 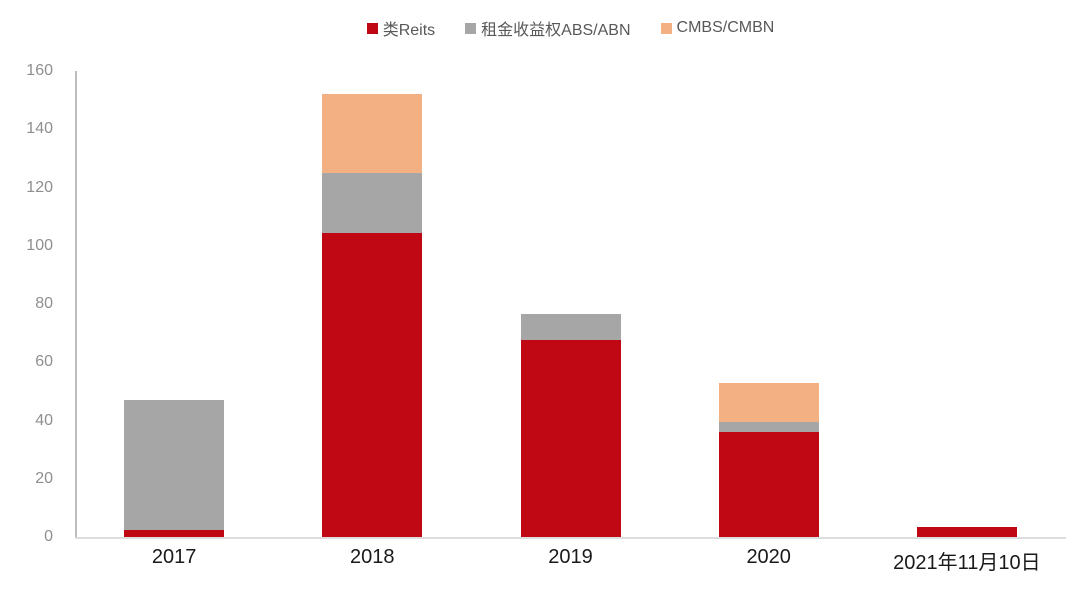 What do you see at coordinates (44, 303) in the screenshot?
I see `y-tick-label: 80` at bounding box center [44, 303].